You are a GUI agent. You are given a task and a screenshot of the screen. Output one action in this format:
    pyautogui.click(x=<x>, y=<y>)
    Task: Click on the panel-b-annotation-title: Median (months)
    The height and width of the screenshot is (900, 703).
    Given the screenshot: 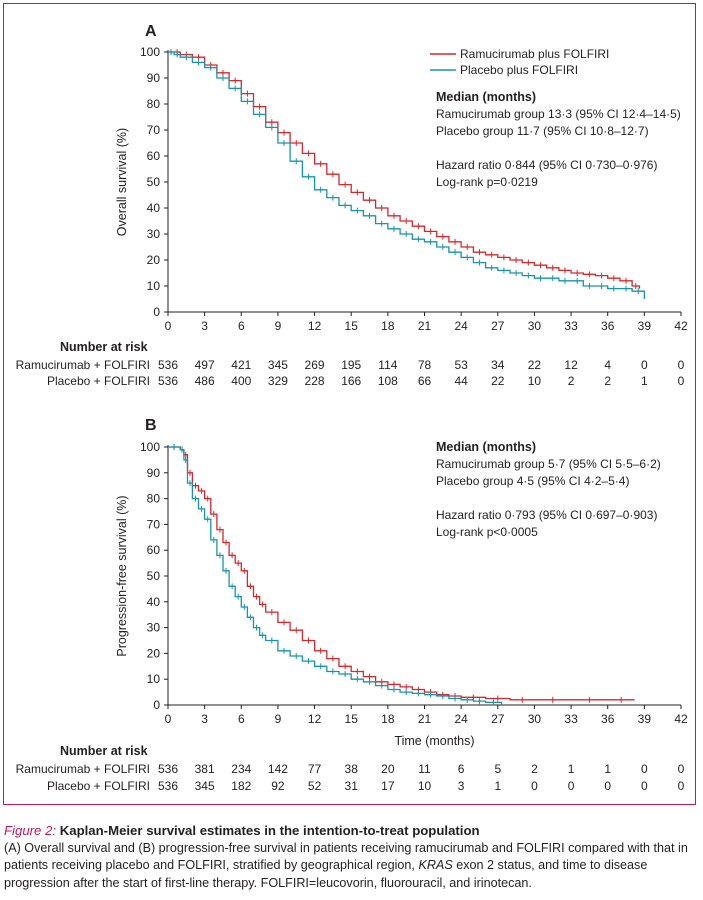 What is the action you would take?
    pyautogui.click(x=486, y=447)
    